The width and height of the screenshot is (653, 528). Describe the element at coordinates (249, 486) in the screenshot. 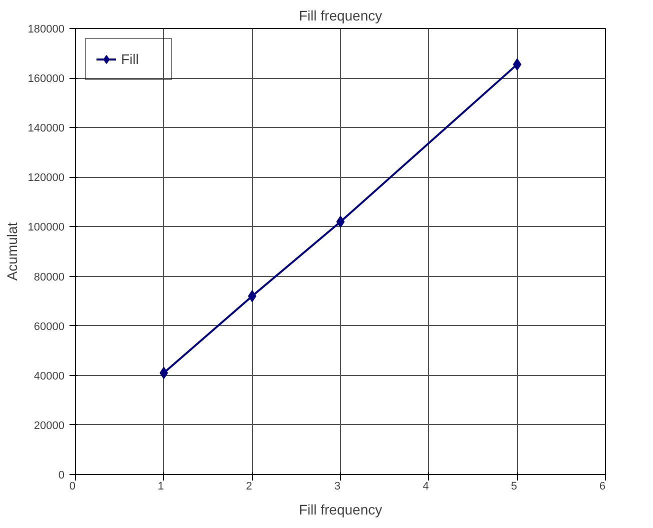

I see `x-tick-label: 2` at that location.